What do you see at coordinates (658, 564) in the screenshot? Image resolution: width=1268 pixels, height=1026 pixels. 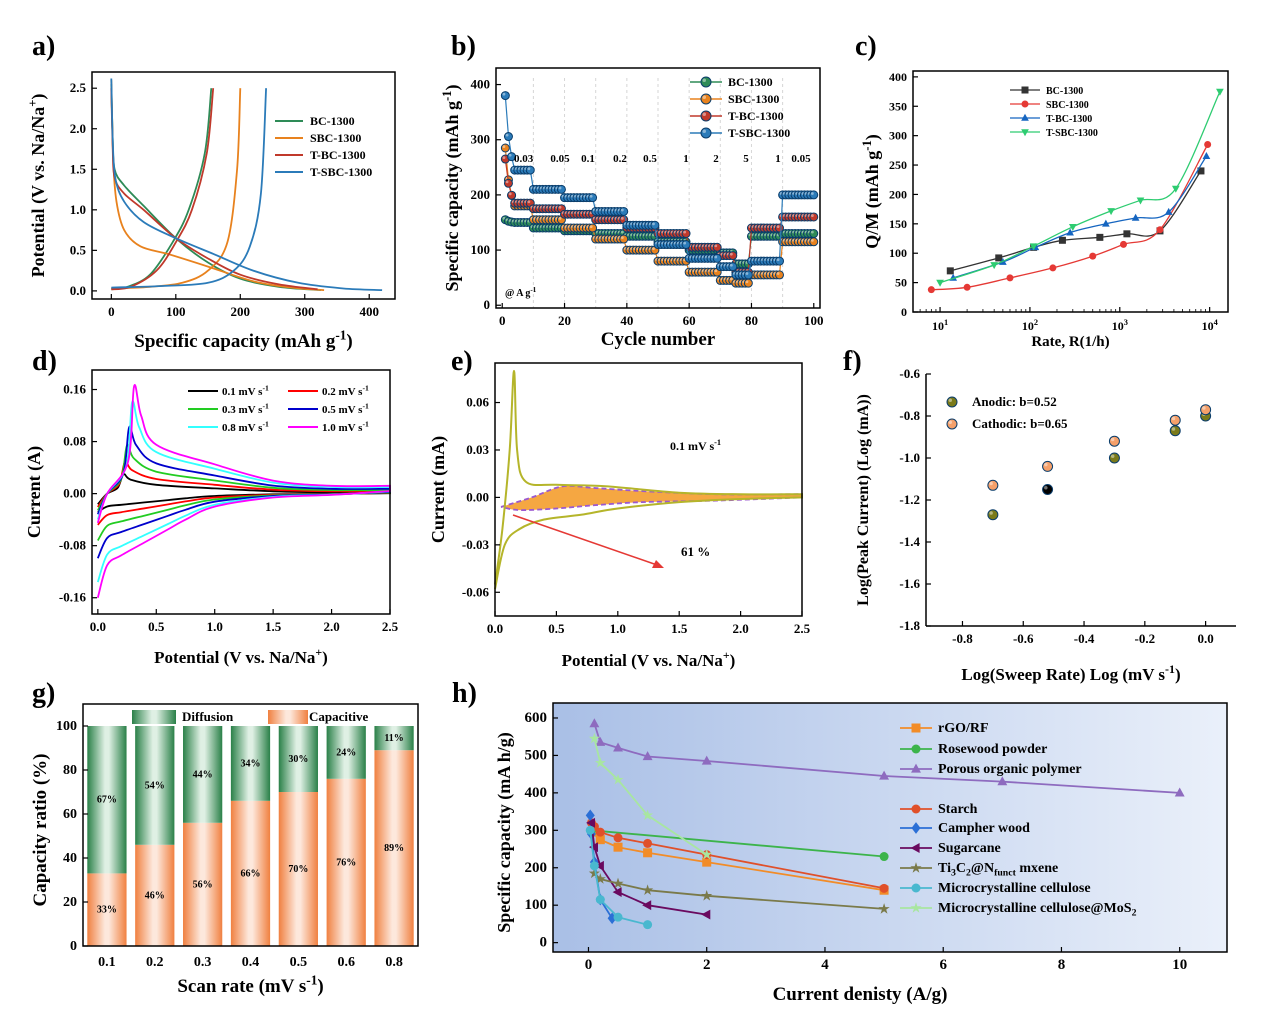 I see `arrow-head` at bounding box center [658, 564].